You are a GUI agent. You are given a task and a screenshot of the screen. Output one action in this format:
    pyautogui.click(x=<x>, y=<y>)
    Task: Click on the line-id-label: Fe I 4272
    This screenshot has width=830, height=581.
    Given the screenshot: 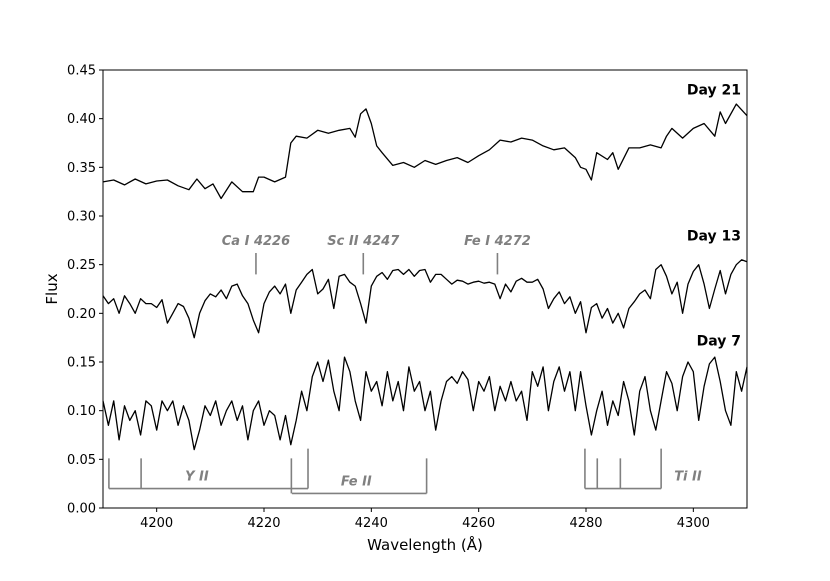 What is the action you would take?
    pyautogui.click(x=497, y=241)
    